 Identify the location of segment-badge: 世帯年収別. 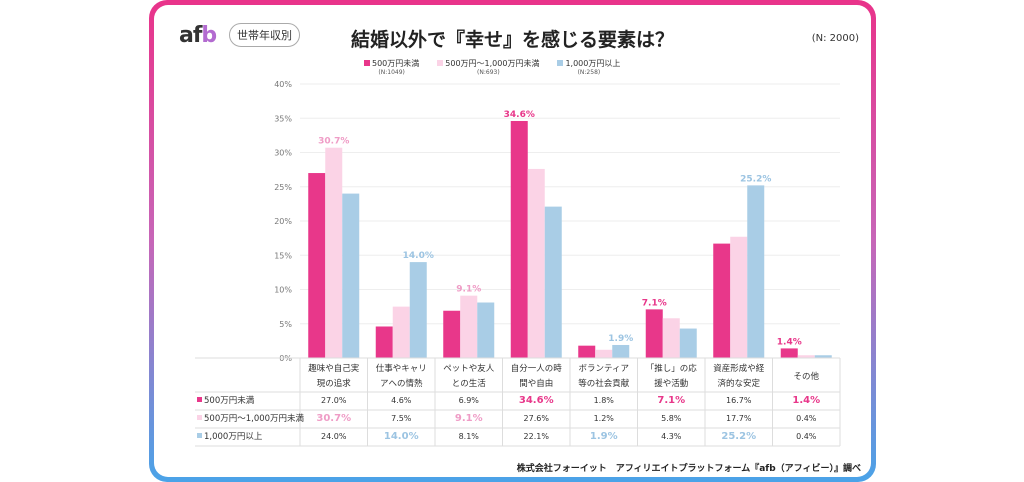
(264, 35).